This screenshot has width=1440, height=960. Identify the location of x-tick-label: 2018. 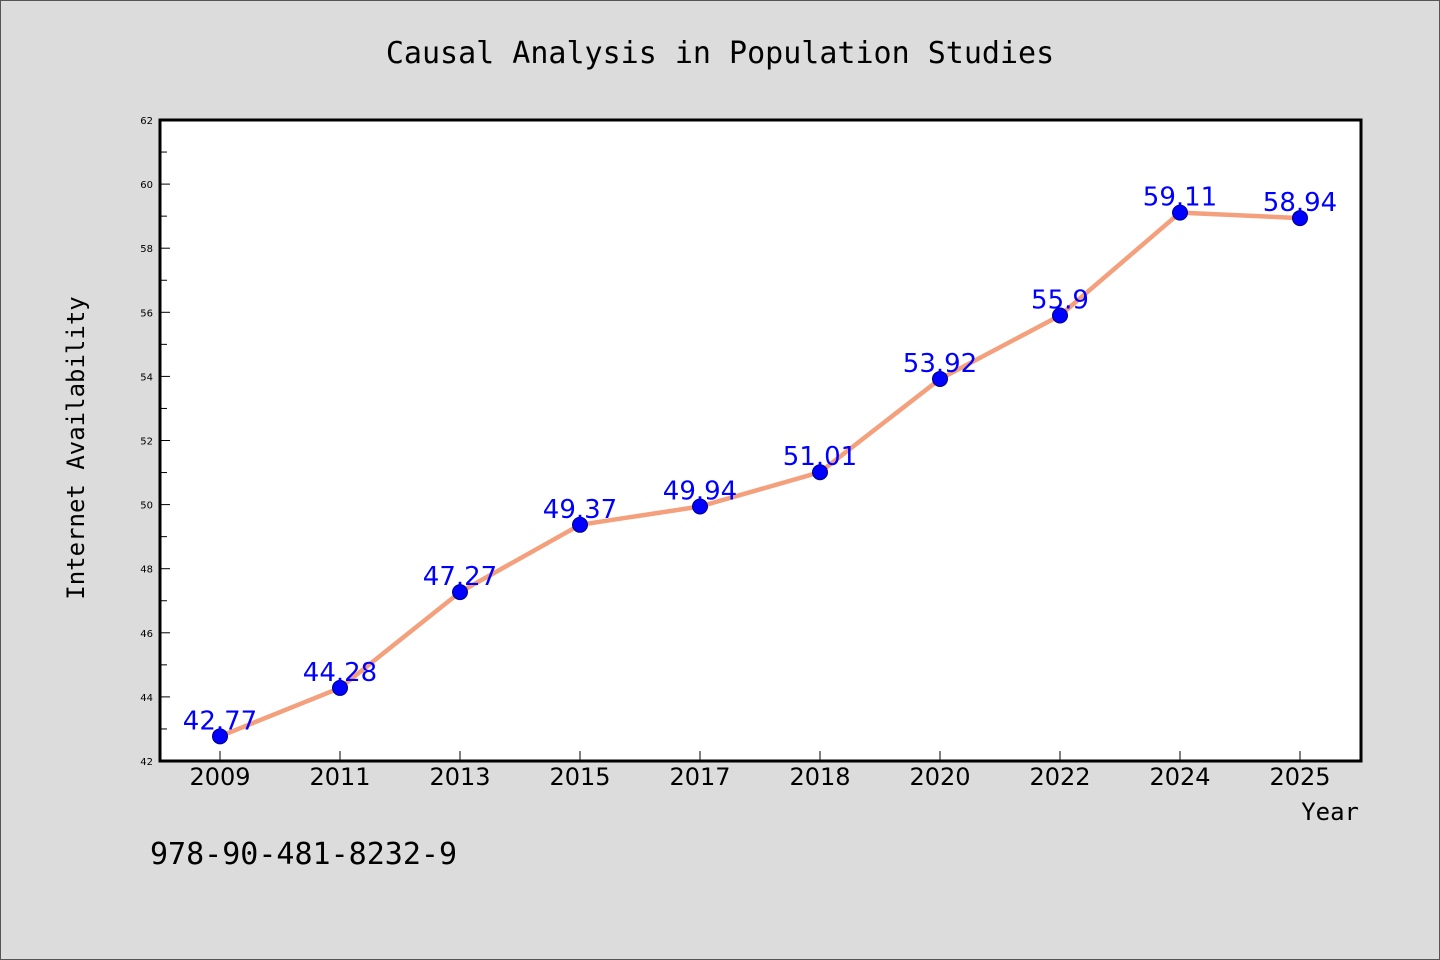
(819, 777).